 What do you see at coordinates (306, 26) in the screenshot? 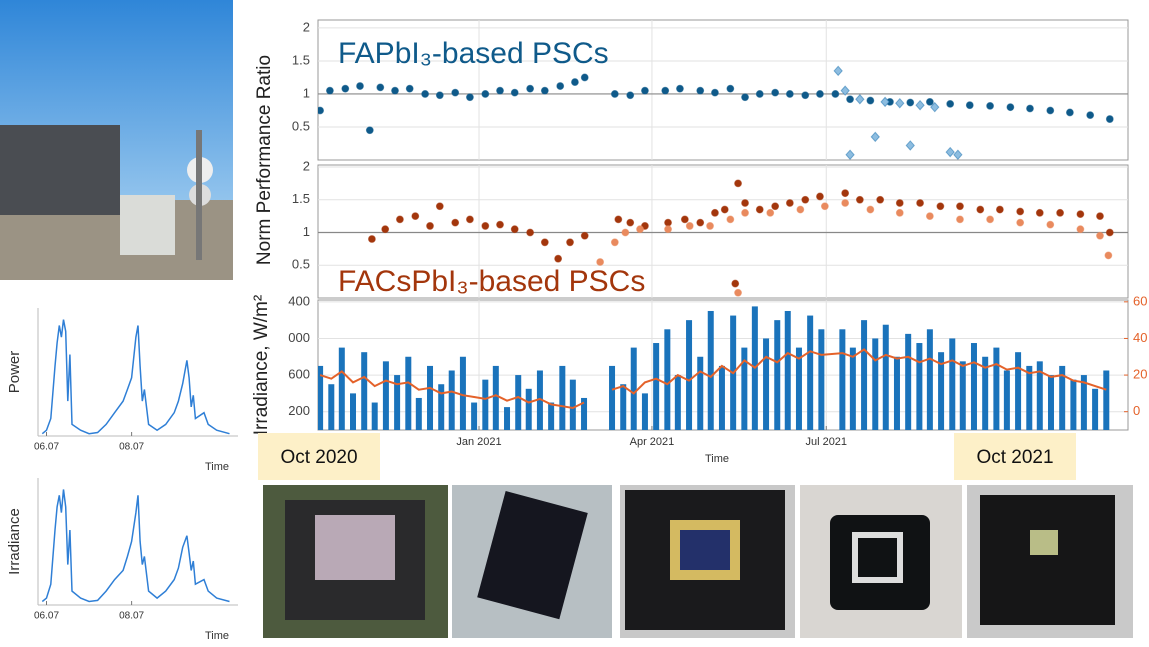
I see `y-tick-label: 2` at bounding box center [306, 26].